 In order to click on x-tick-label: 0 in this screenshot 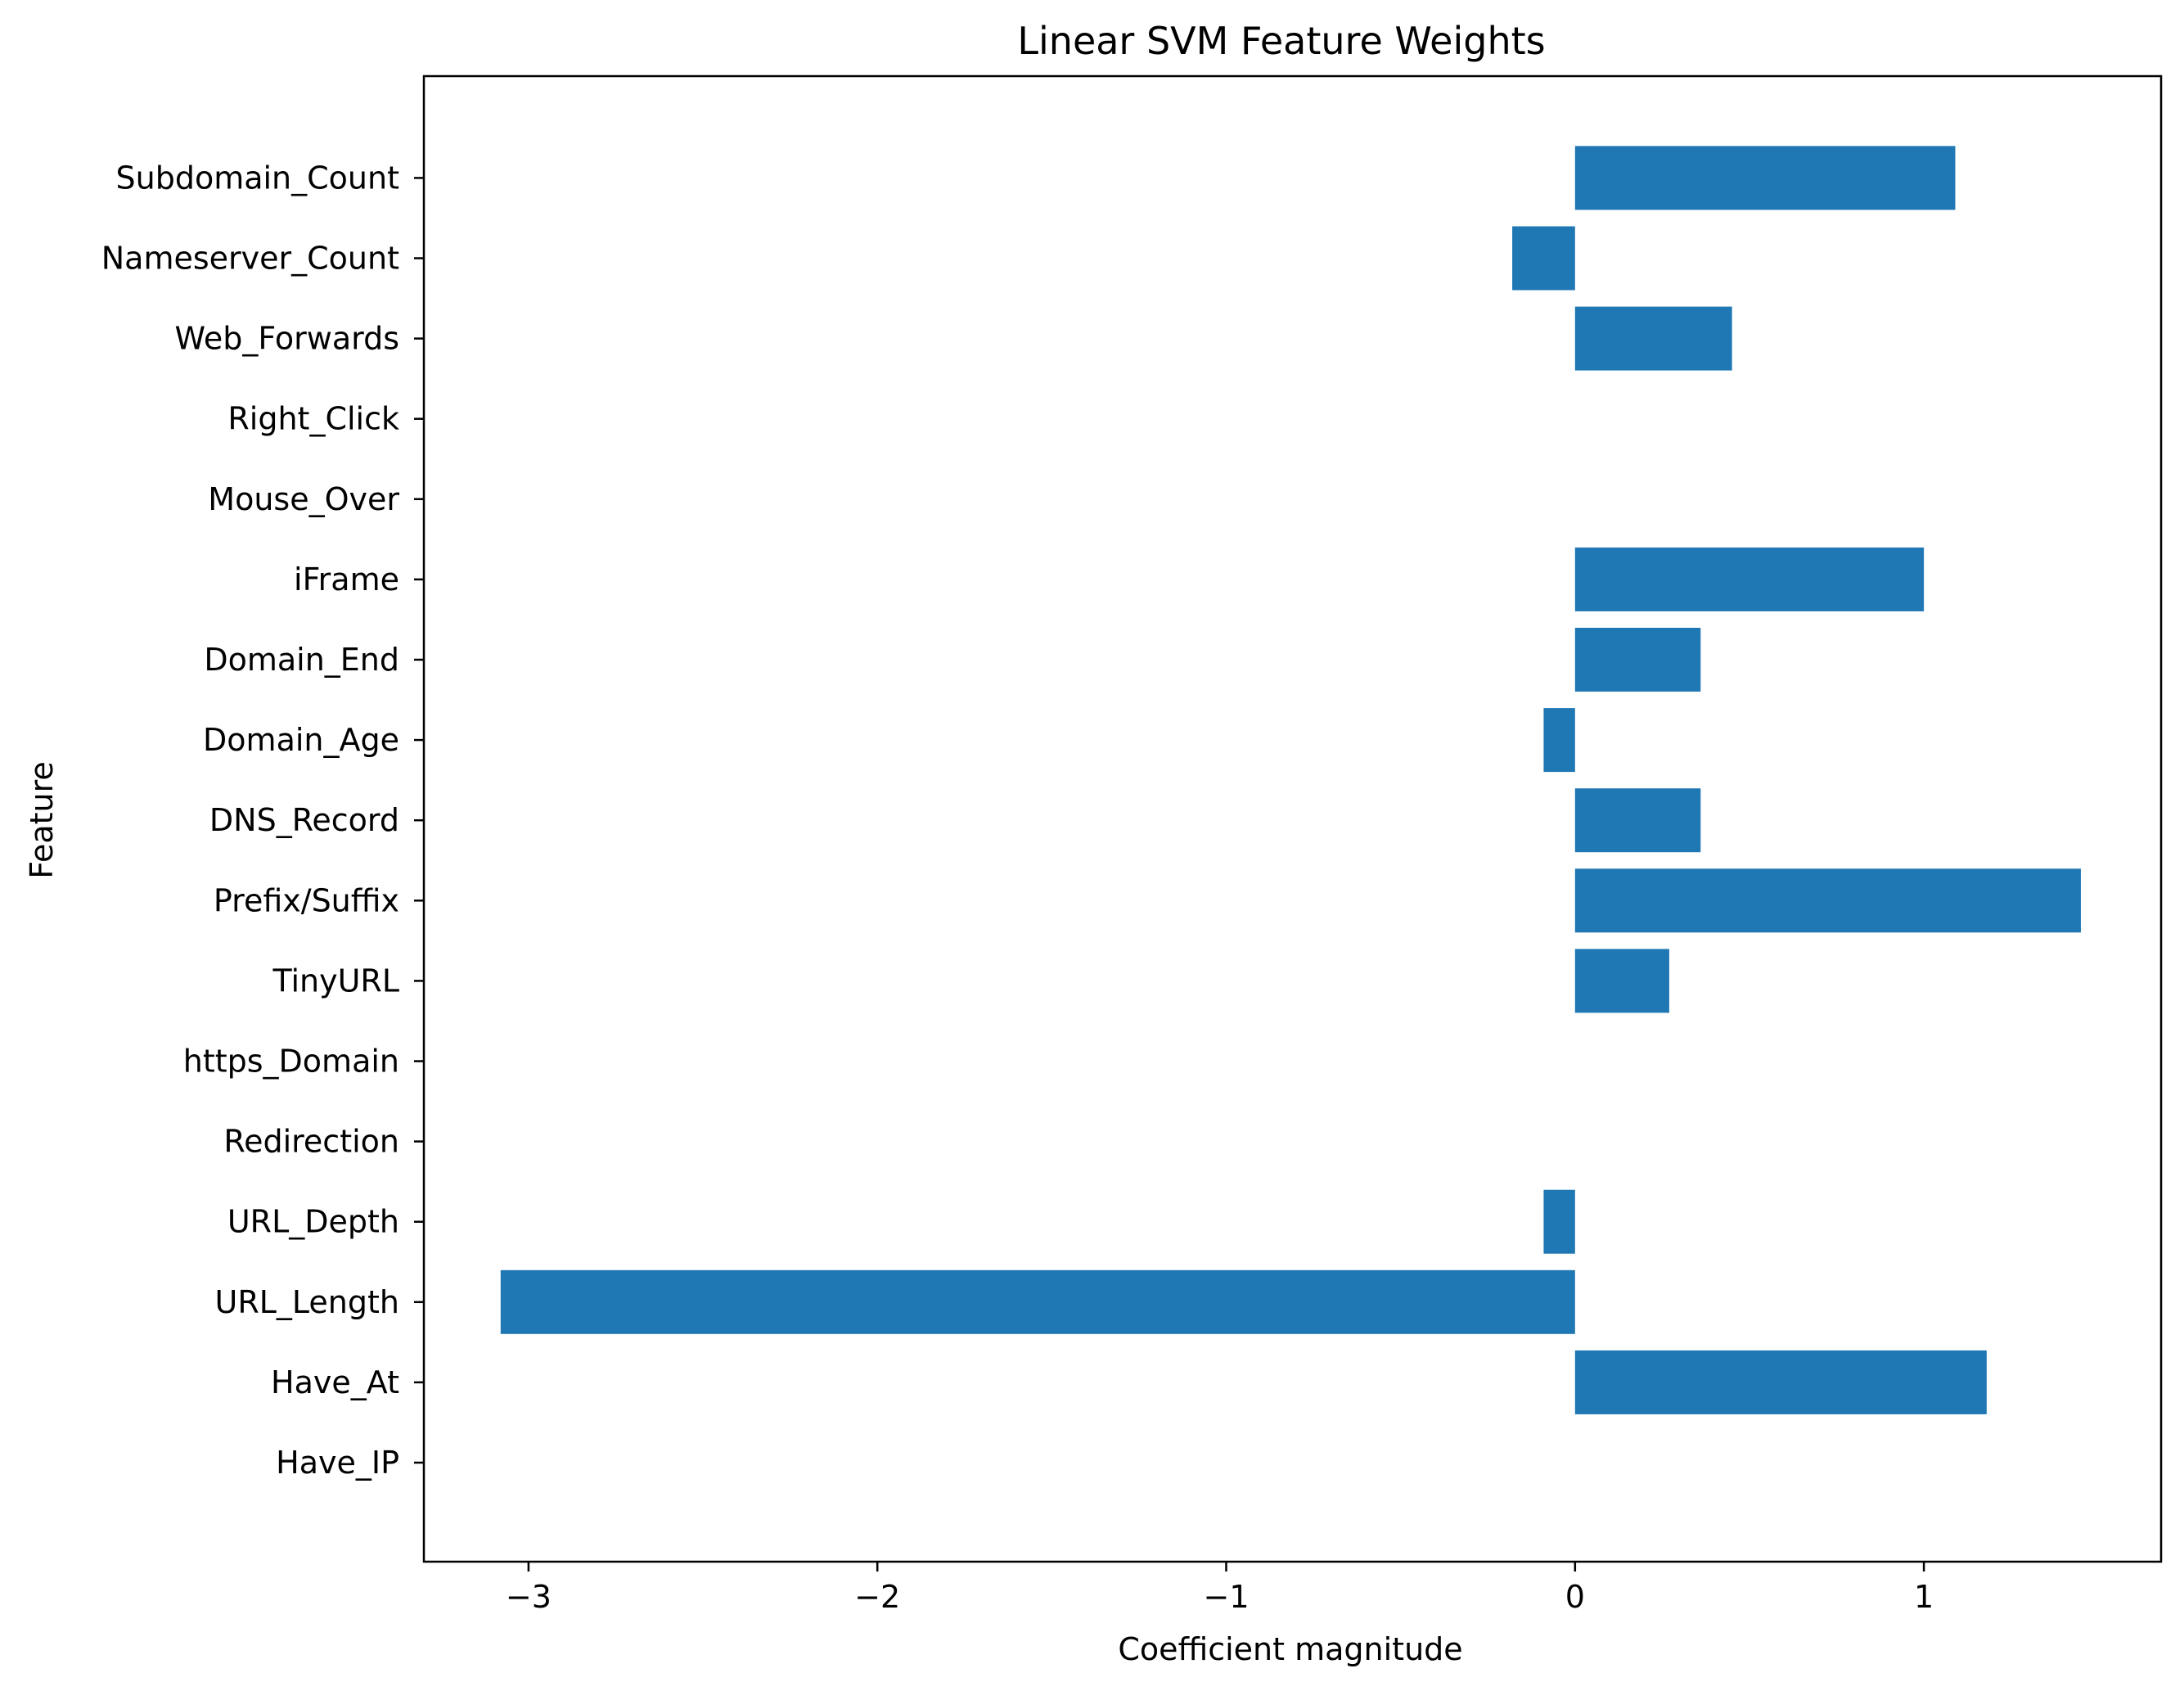, I will do `click(1575, 1597)`.